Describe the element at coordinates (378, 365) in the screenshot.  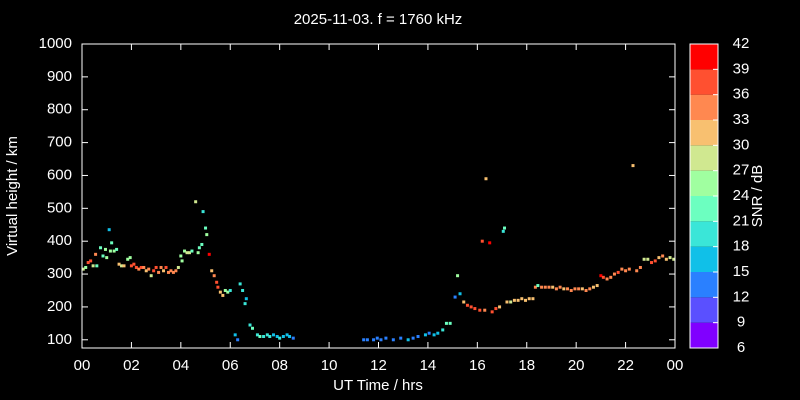
I see `x-tick-label: 12` at that location.